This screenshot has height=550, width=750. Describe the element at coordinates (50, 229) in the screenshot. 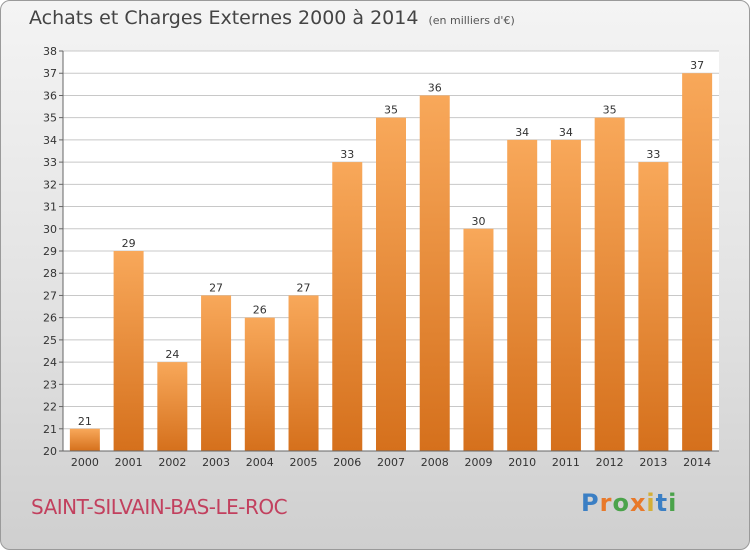

I see `y-tick-label: 30` at that location.